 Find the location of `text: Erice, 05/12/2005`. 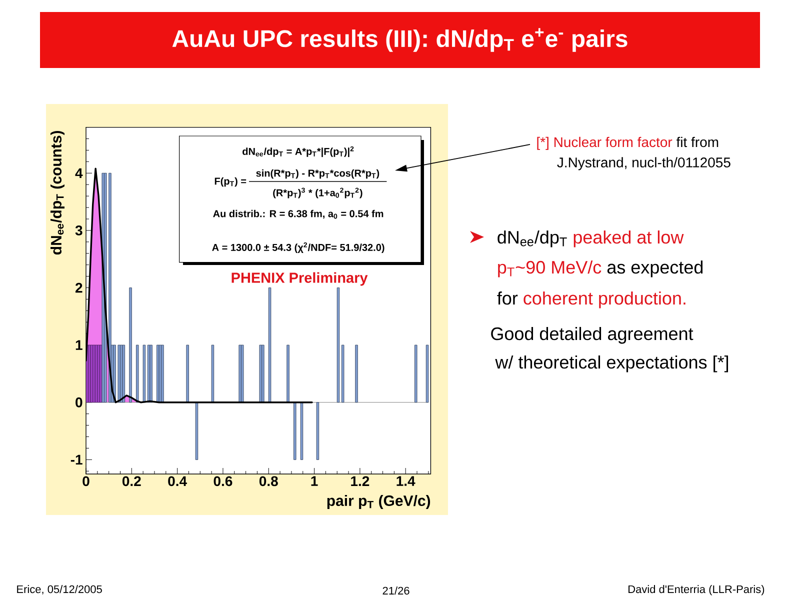

text: Erice, 05/12/2005 is located at coordinates (59, 589).